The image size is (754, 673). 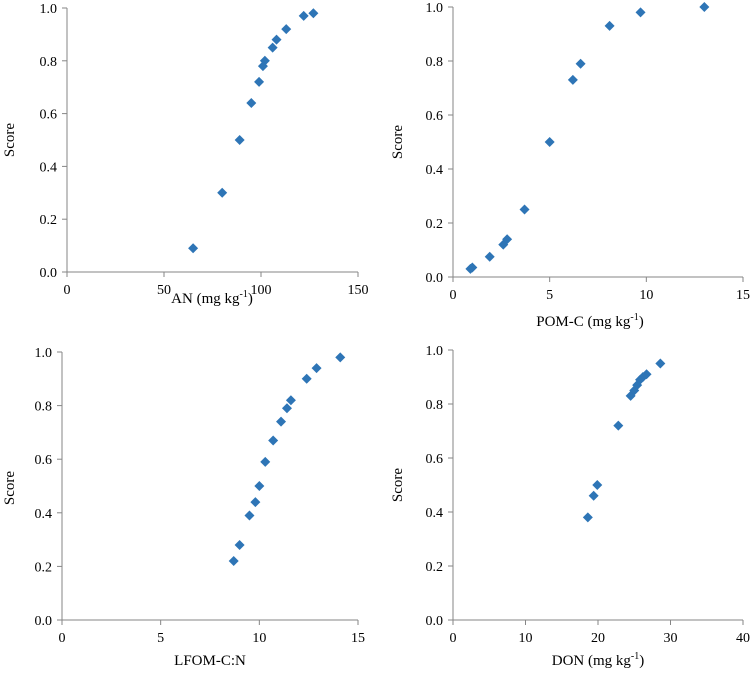 I want to click on x-axis-title-main: AN (mg kg, so click(x=205, y=299).